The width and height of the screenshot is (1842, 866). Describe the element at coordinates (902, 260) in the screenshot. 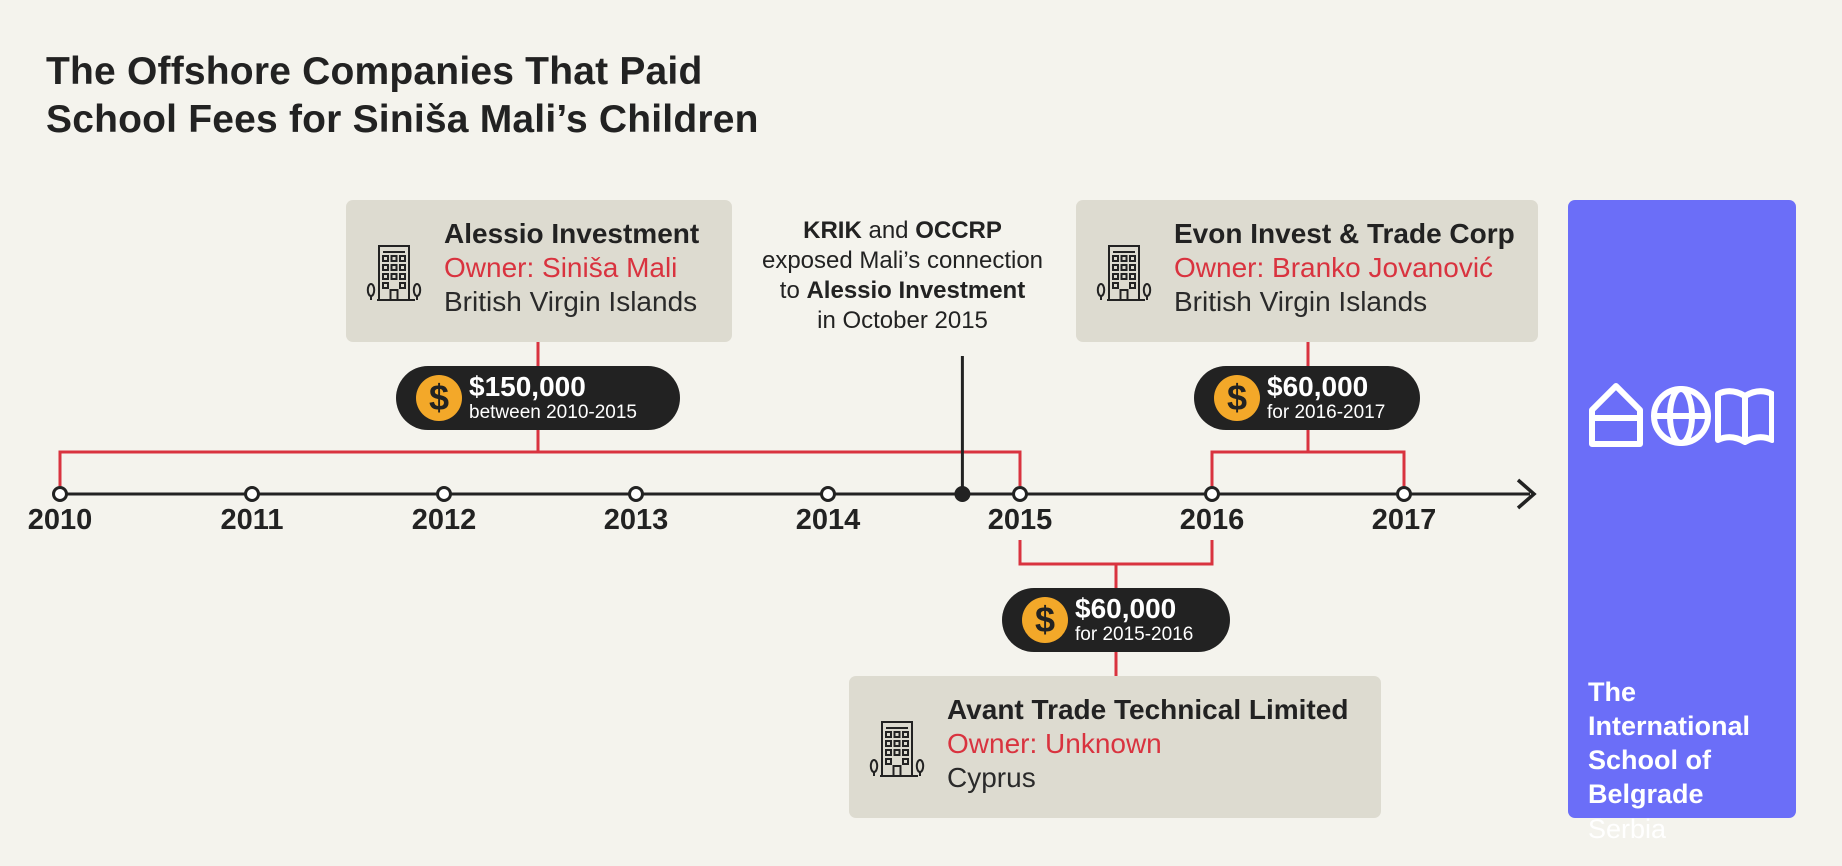

I see `note-line-2: exposed Mali’s connection` at that location.